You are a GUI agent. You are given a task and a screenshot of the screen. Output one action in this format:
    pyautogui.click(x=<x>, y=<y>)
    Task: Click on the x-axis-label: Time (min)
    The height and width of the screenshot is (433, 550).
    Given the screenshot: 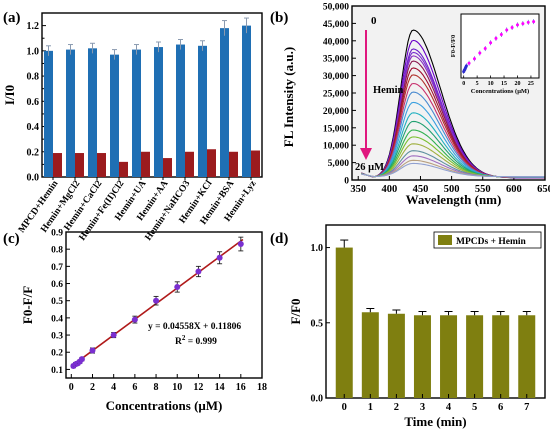 What is the action you would take?
    pyautogui.click(x=435, y=421)
    